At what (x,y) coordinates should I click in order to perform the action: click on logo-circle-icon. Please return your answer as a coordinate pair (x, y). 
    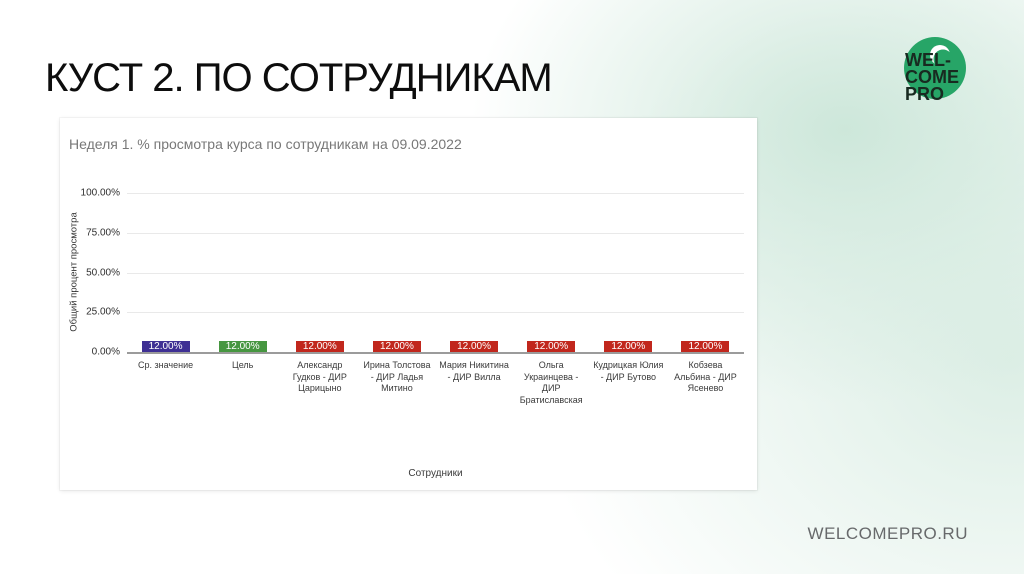
    Looking at the image, I should click on (935, 68).